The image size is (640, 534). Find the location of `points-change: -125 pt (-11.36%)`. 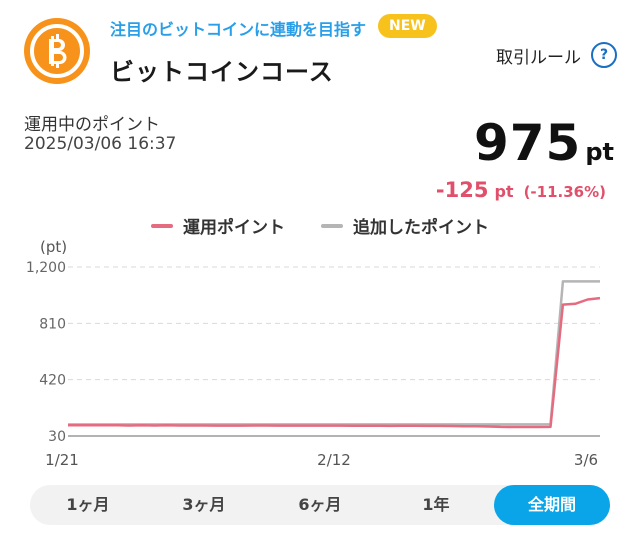

points-change: -125 pt (-11.36%) is located at coordinates (521, 190).